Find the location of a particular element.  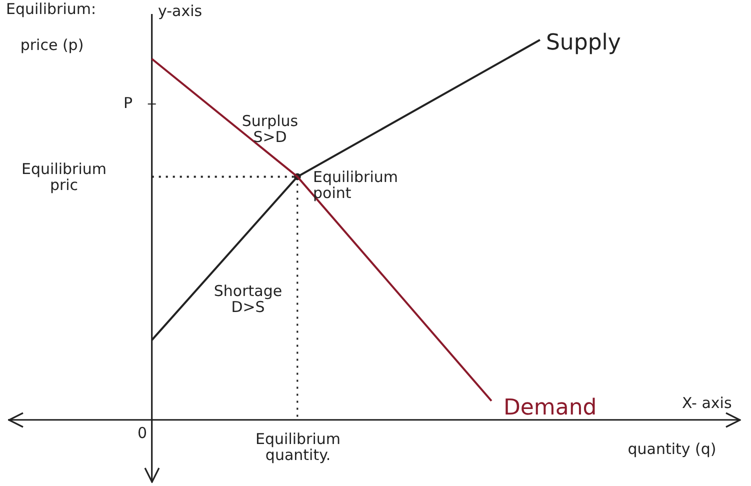

text: y-axis is located at coordinates (180, 11).